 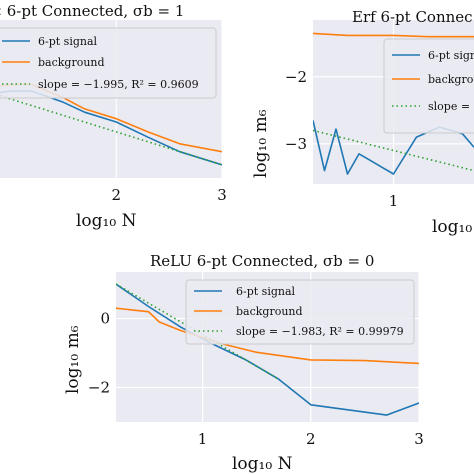 I want to click on x-axis-label: log₁₀, so click(x=452, y=227).